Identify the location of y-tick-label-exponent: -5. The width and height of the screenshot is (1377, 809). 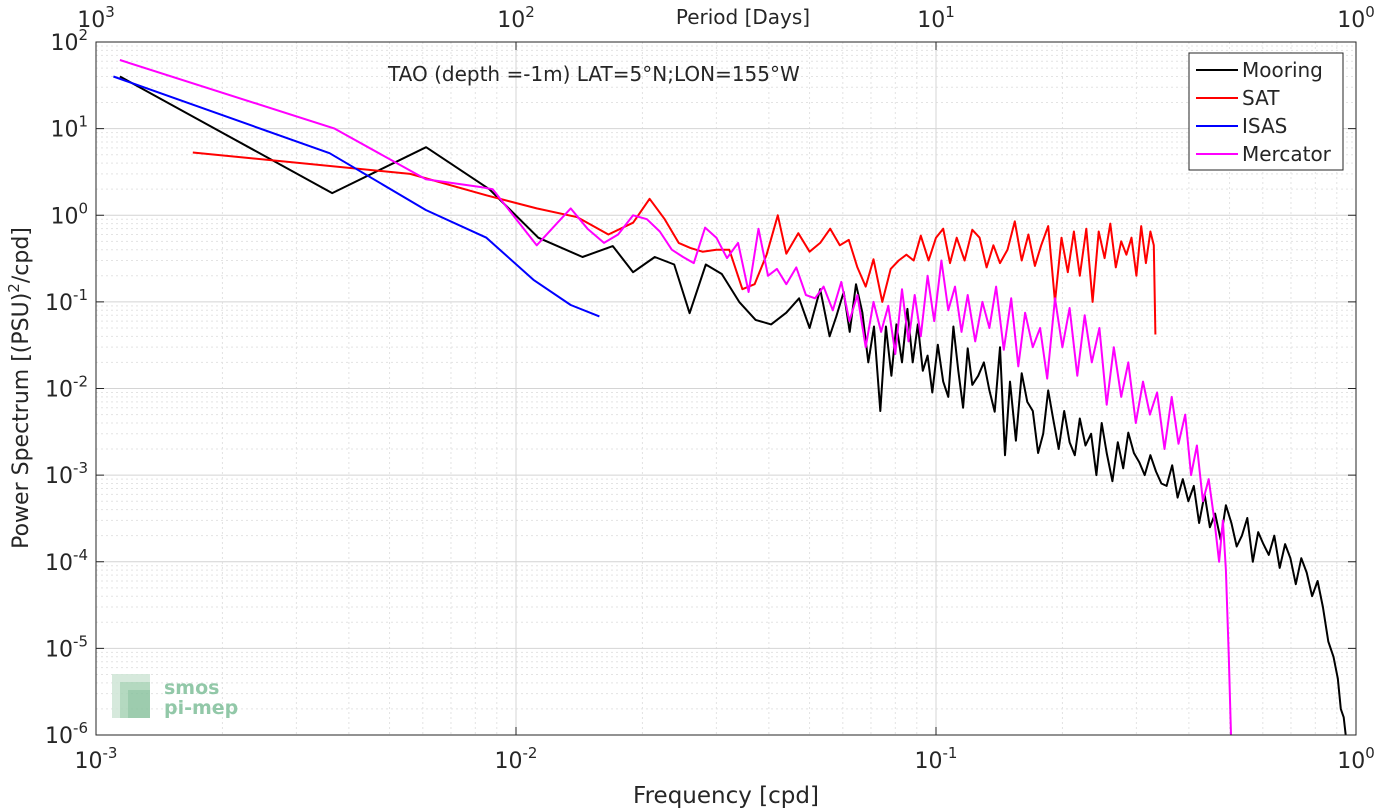
(80, 641).